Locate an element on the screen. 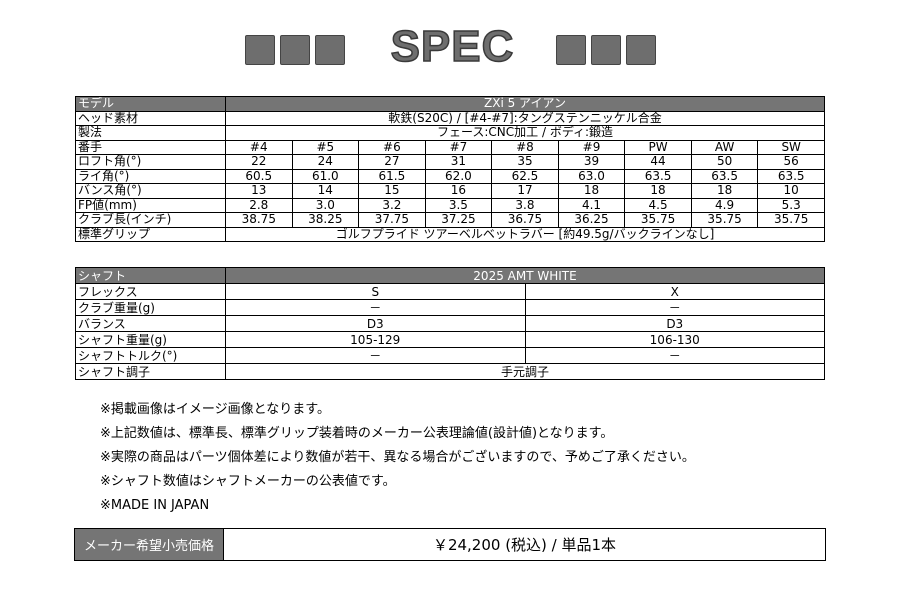  table-cell: 50 is located at coordinates (724, 162).